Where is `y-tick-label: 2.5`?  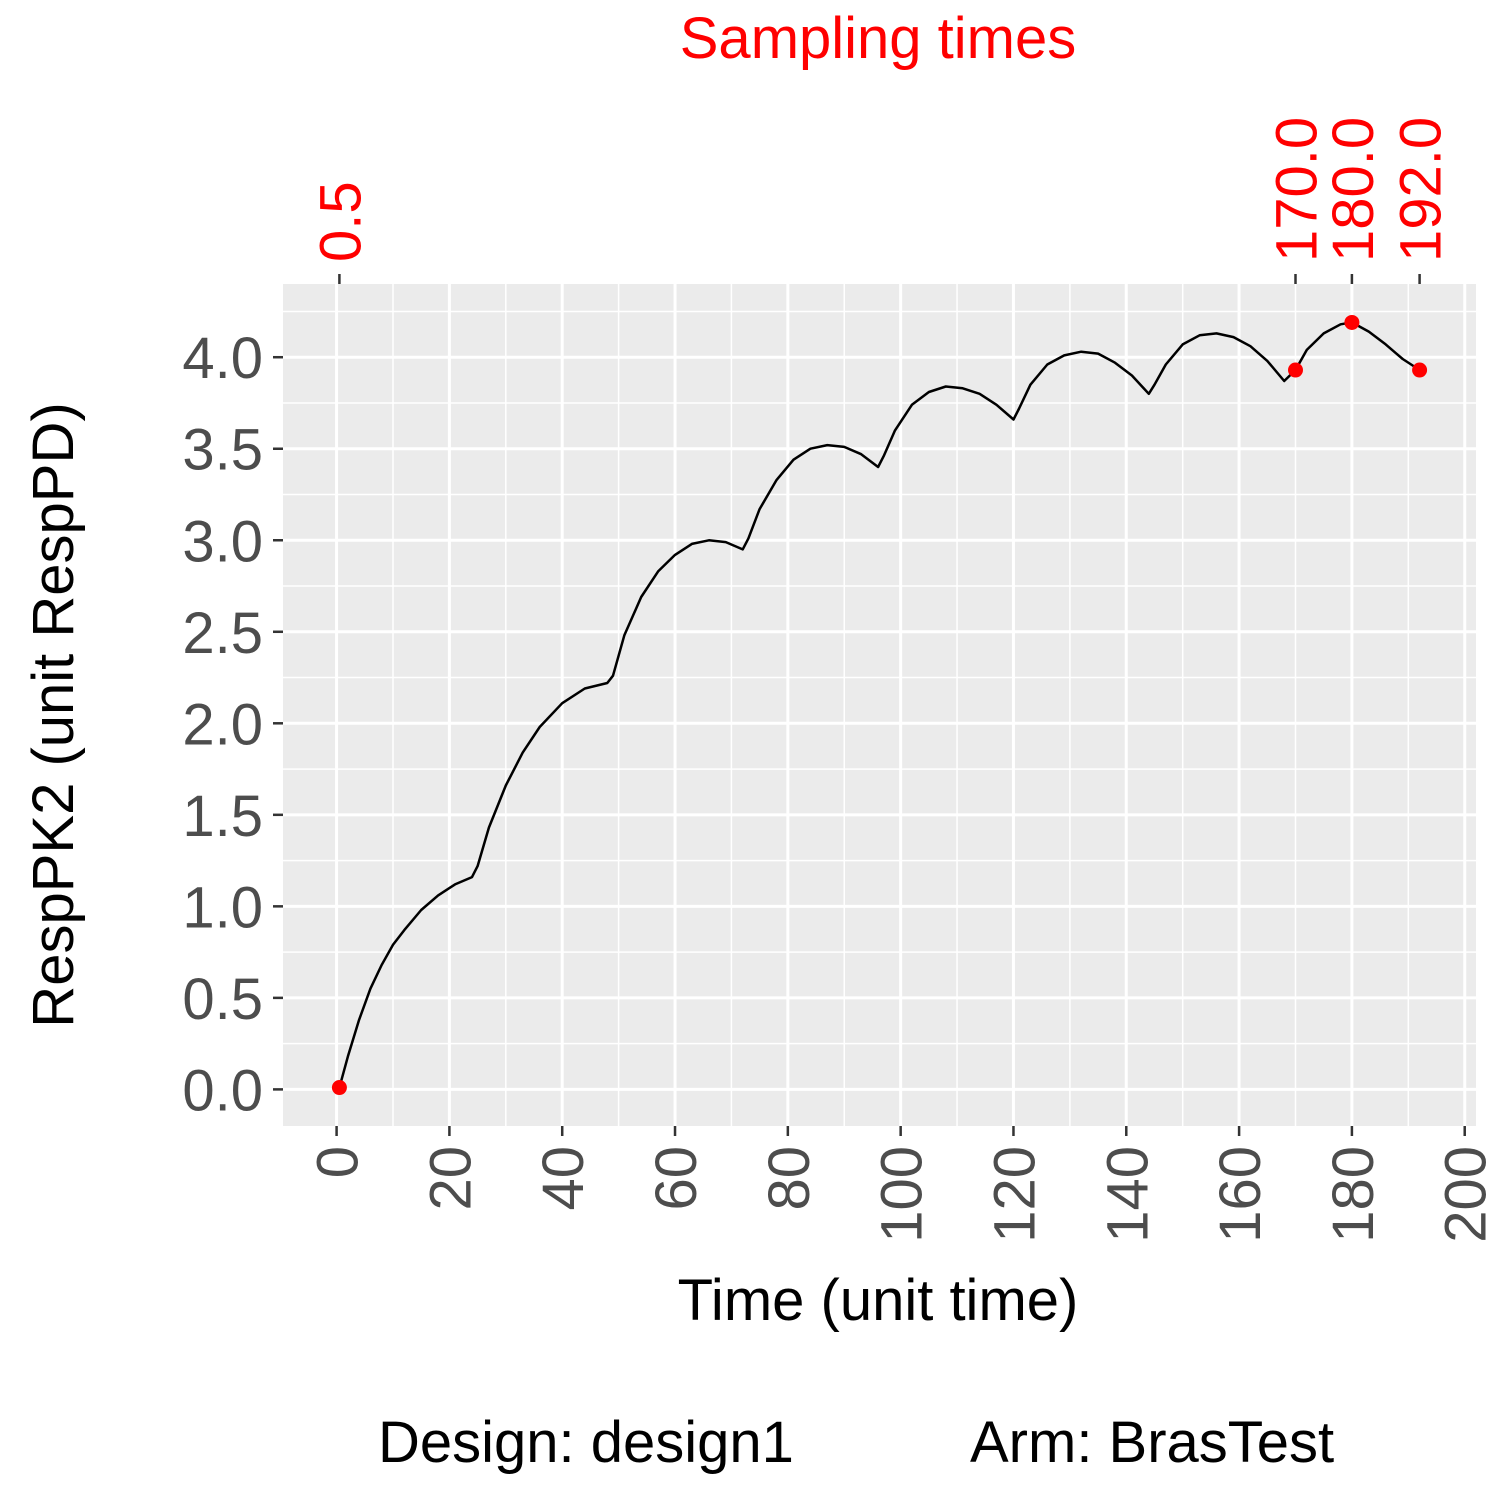
y-tick-label: 2.5 is located at coordinates (222, 633).